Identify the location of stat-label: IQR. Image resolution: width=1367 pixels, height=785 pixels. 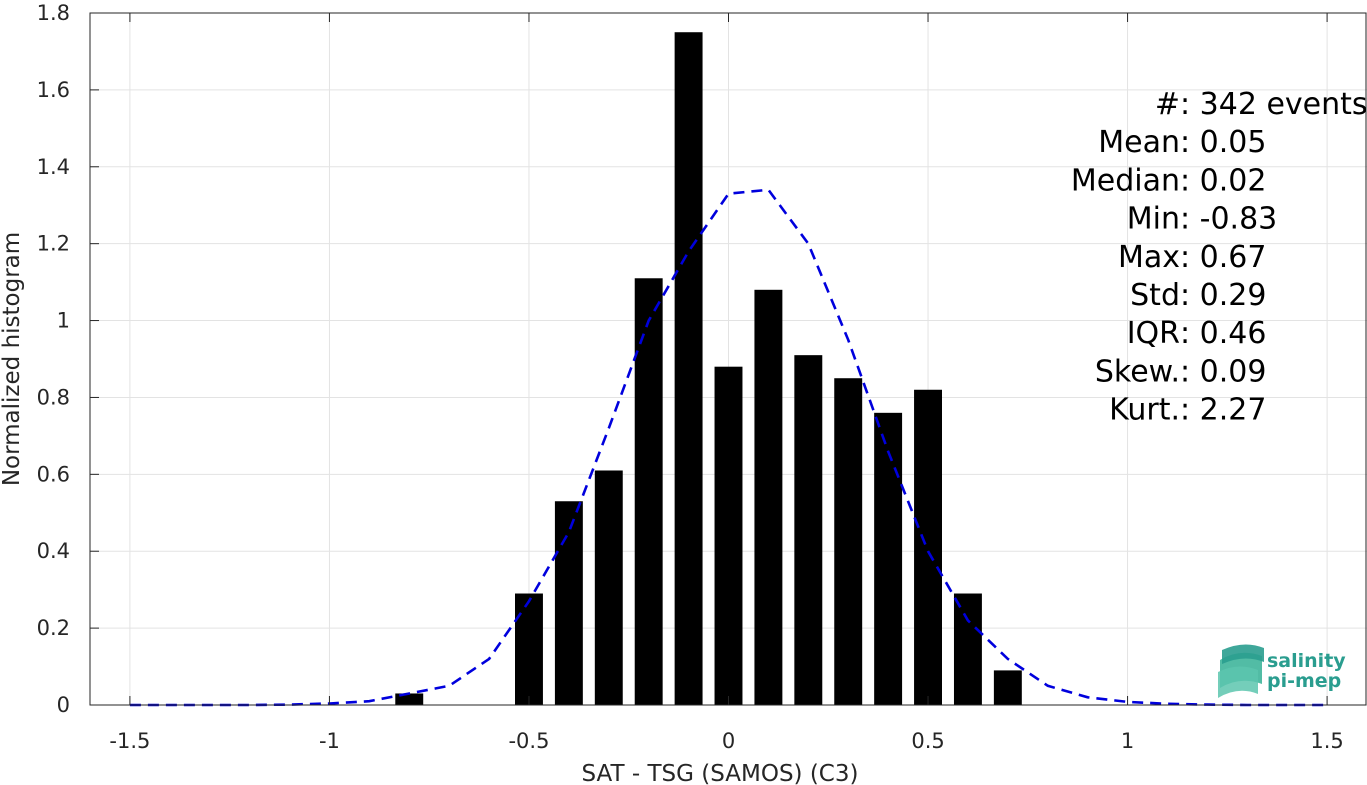
(1153, 333).